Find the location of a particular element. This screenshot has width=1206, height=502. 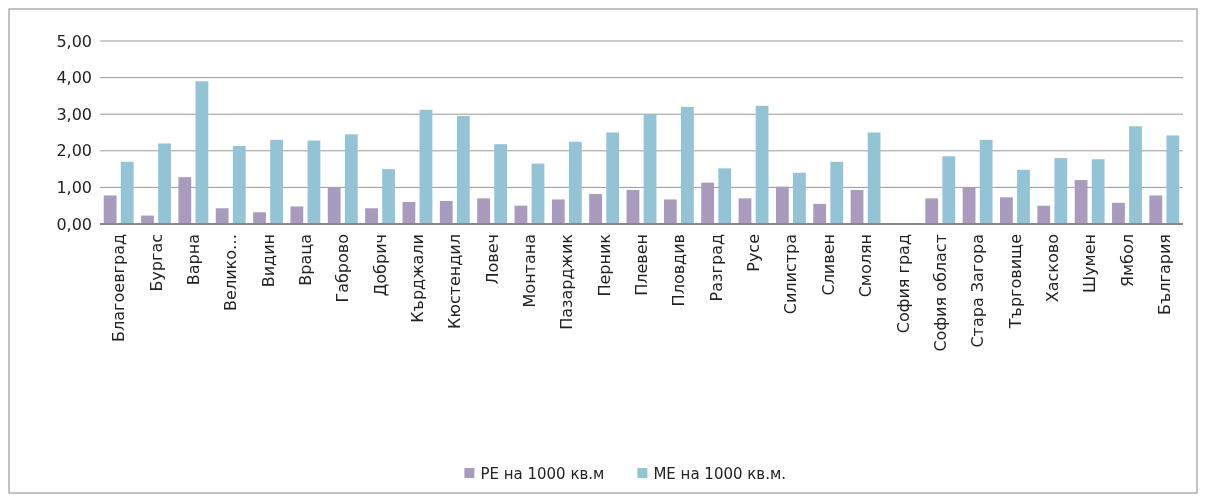

x-tick-label: Хасково is located at coordinates (1052, 268).